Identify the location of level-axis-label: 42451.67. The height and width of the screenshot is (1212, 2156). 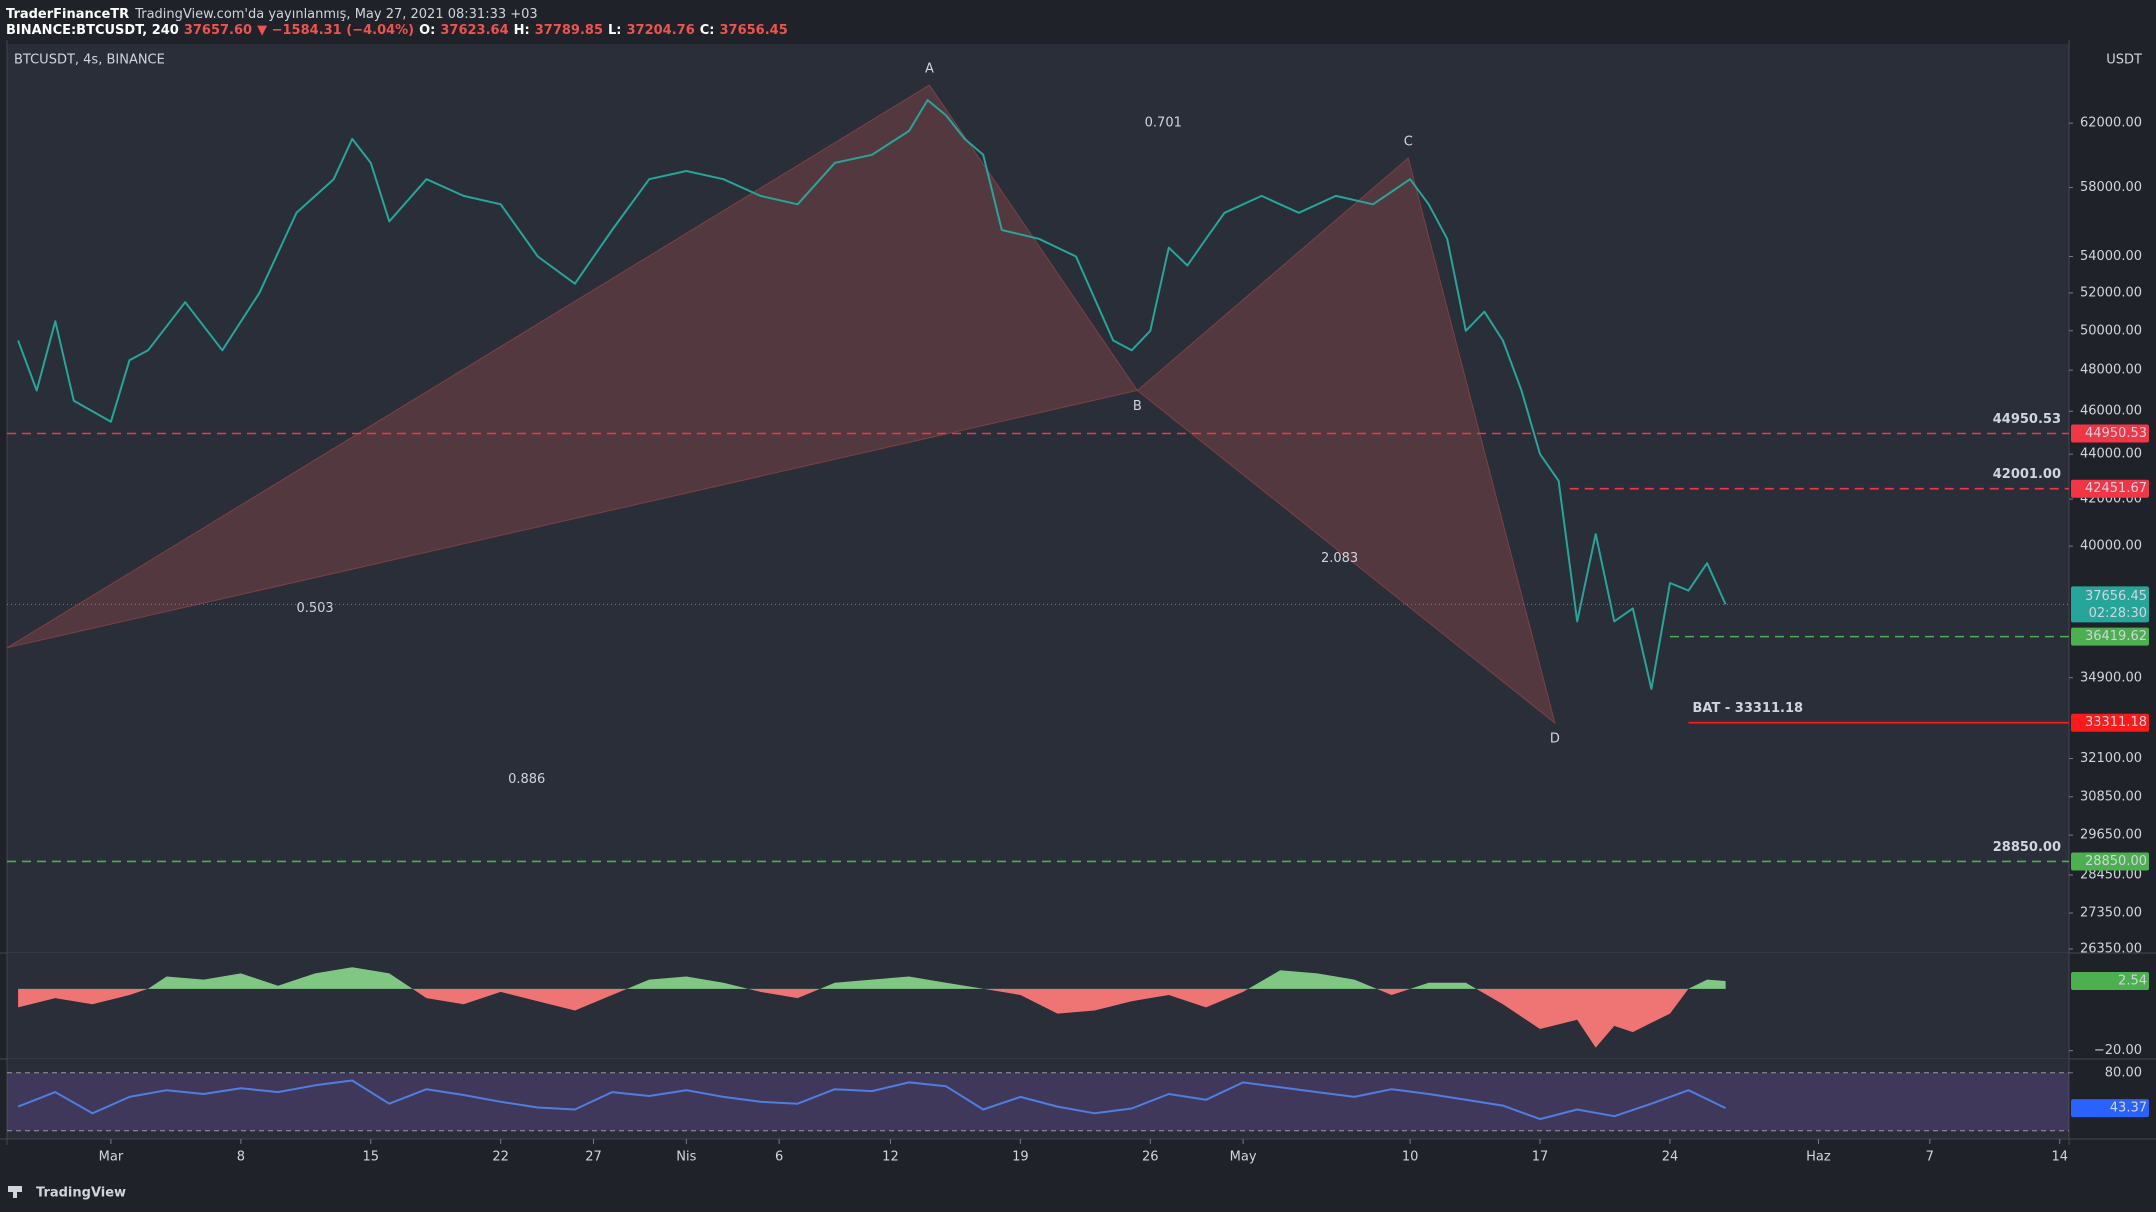
(2116, 488).